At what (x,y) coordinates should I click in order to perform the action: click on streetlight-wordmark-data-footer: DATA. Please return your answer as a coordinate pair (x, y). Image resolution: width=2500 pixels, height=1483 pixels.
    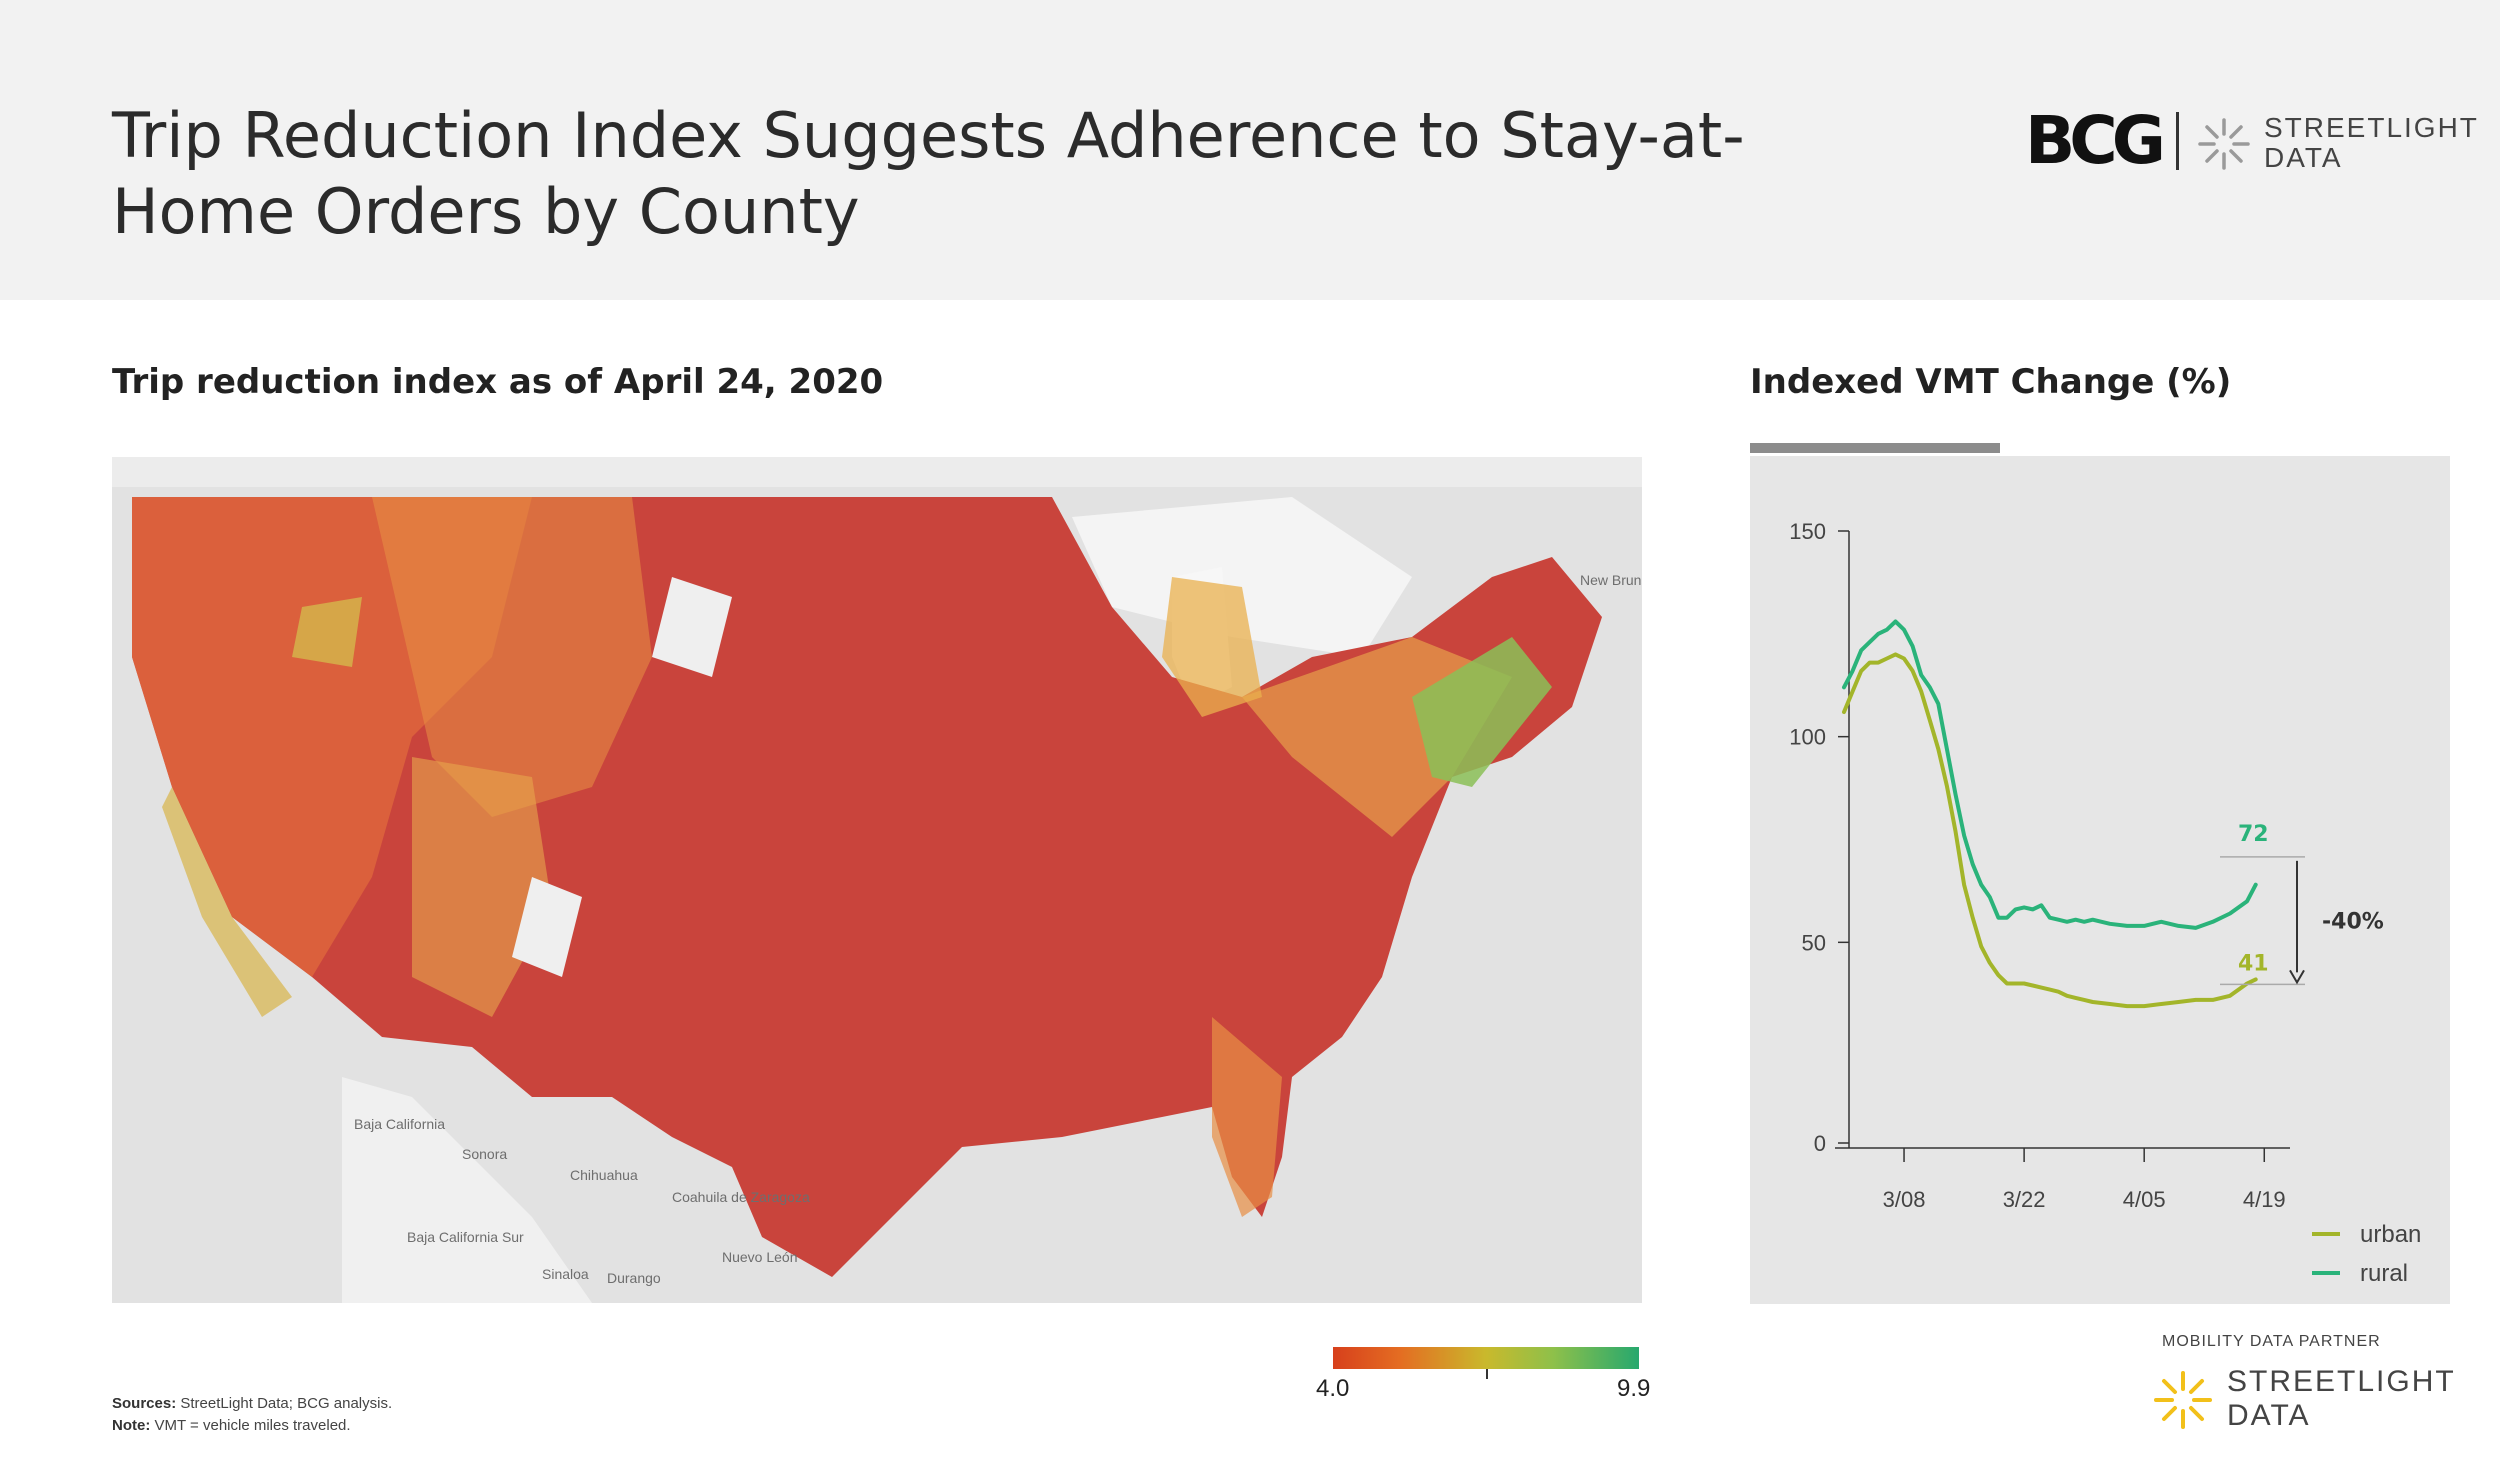
    Looking at the image, I should click on (2269, 1415).